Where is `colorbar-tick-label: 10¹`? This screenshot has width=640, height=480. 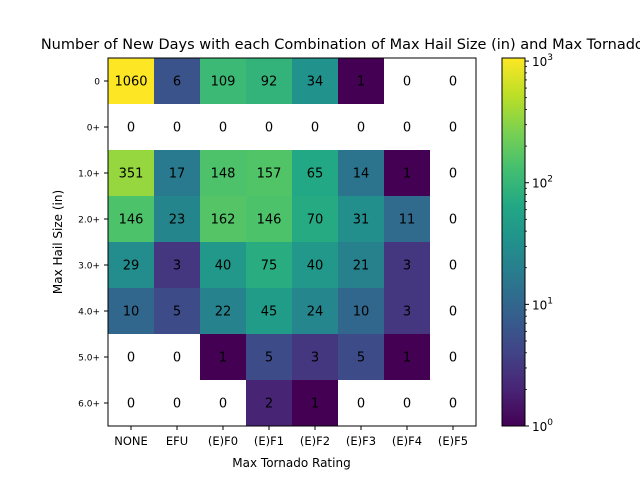 colorbar-tick-label: 10¹ is located at coordinates (542, 304).